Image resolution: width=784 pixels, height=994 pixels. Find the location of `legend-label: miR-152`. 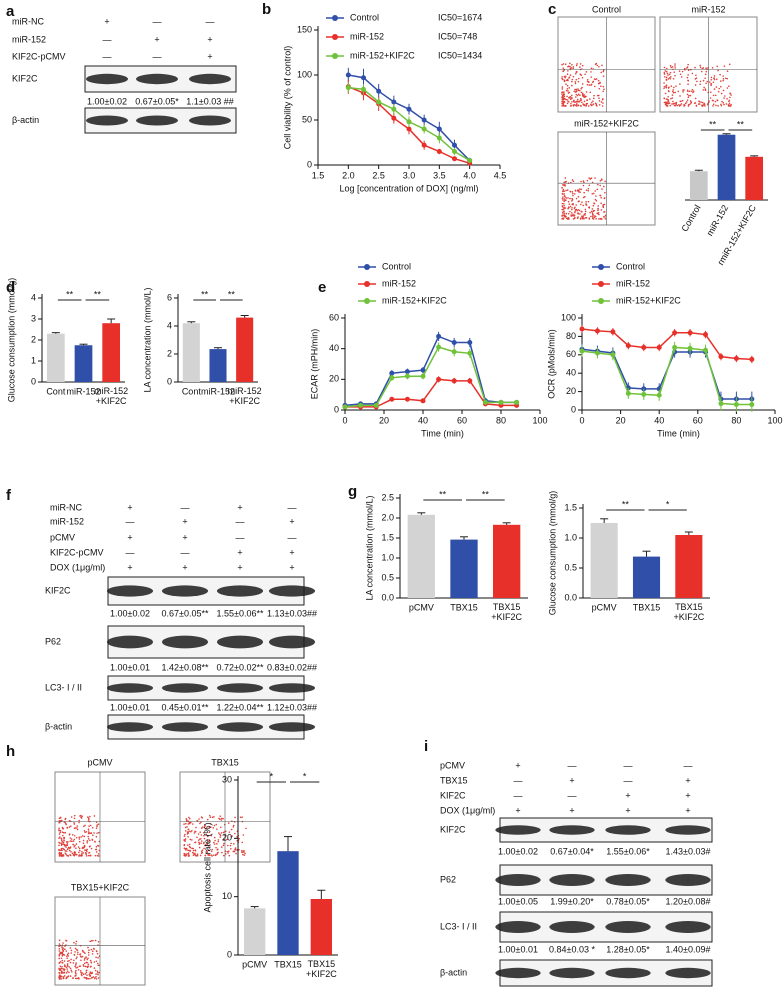

legend-label: miR-152 is located at coordinates (399, 283).